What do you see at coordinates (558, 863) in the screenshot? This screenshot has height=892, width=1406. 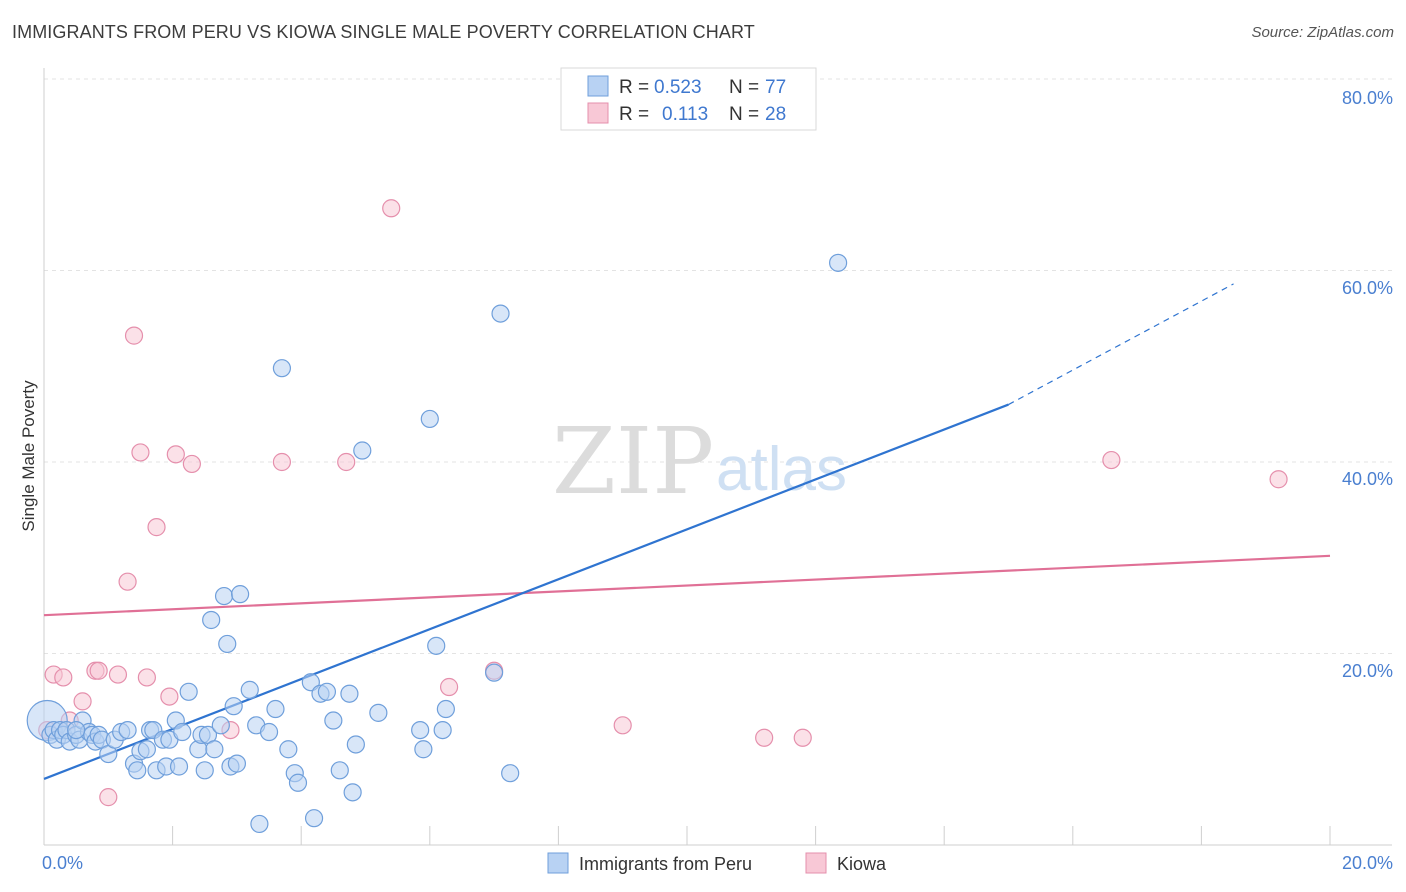 I see `bottom-legend-swatch-peru` at bounding box center [558, 863].